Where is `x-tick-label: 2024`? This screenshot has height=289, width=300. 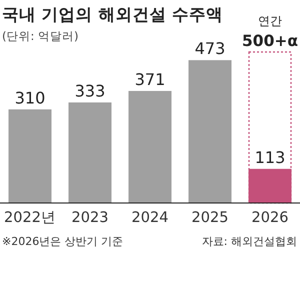
x-tick-label: 2024 is located at coordinates (150, 218).